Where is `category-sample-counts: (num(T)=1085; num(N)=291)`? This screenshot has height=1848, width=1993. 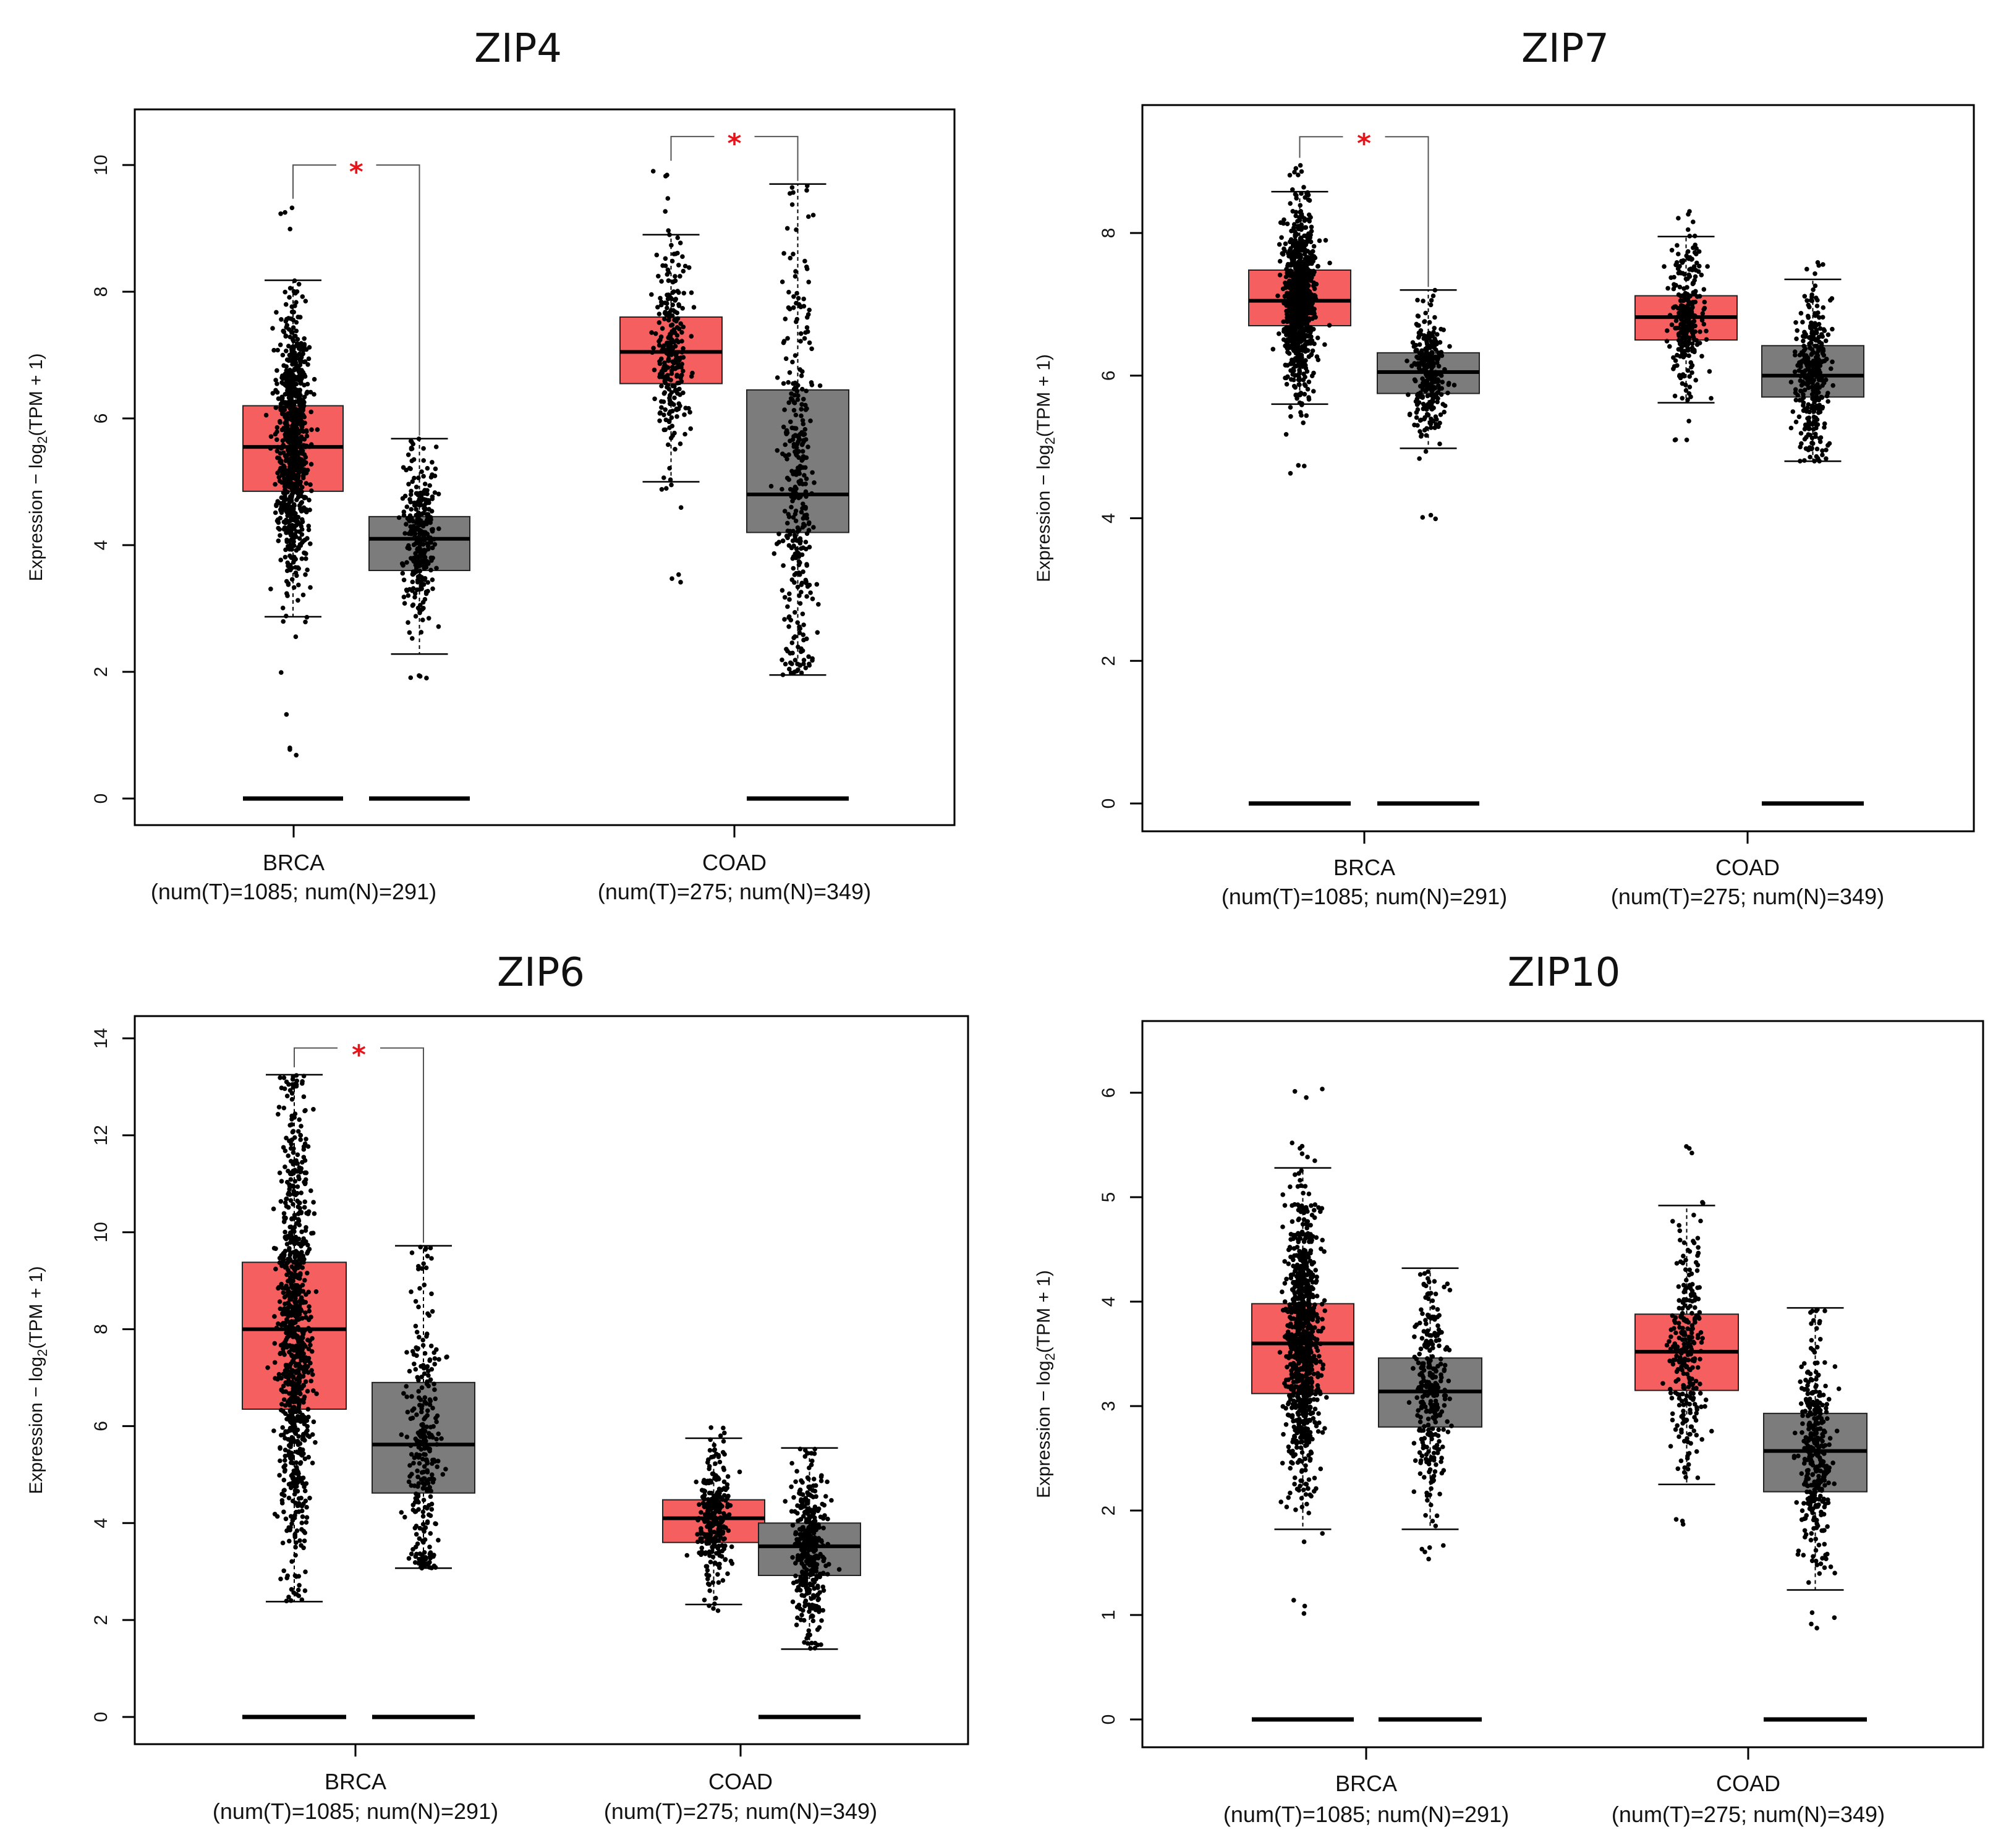
category-sample-counts: (num(T)=1085; num(N)=291) is located at coordinates (355, 1811).